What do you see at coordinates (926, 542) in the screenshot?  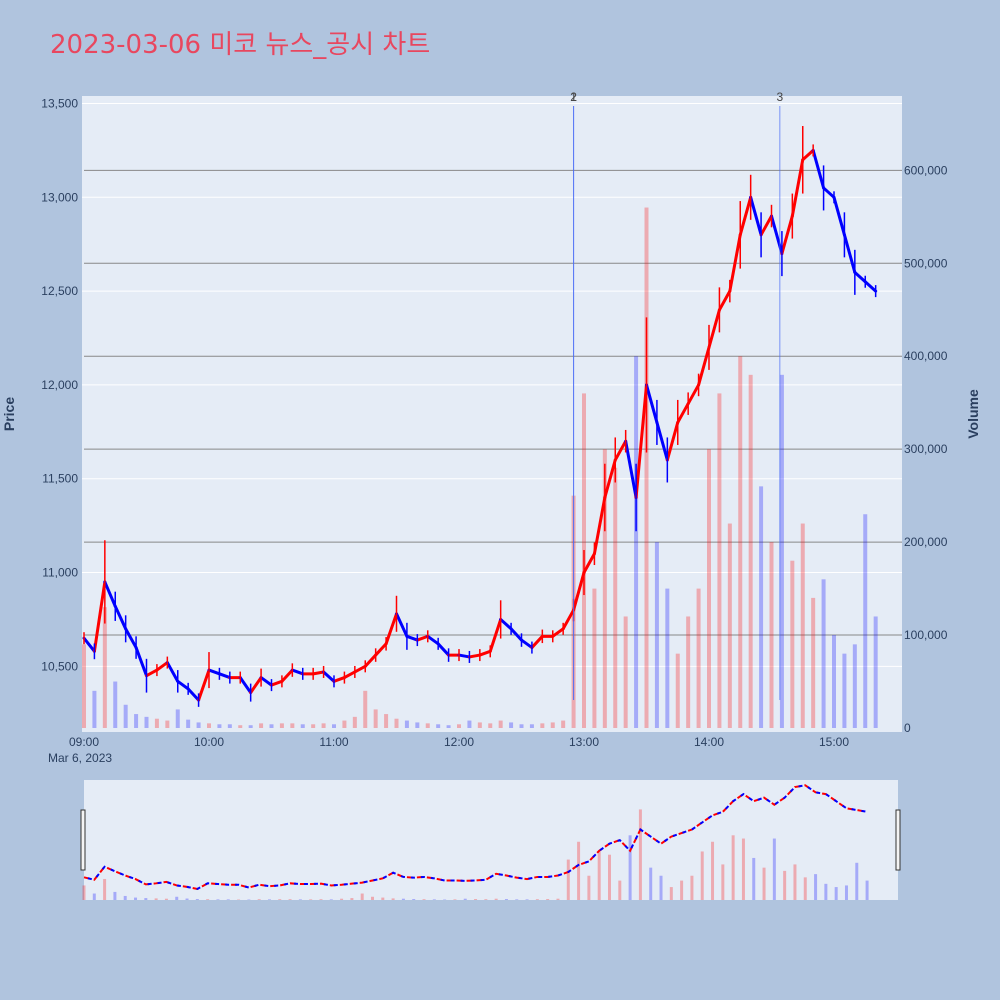 I see `volume-tick-label: 200,000` at bounding box center [926, 542].